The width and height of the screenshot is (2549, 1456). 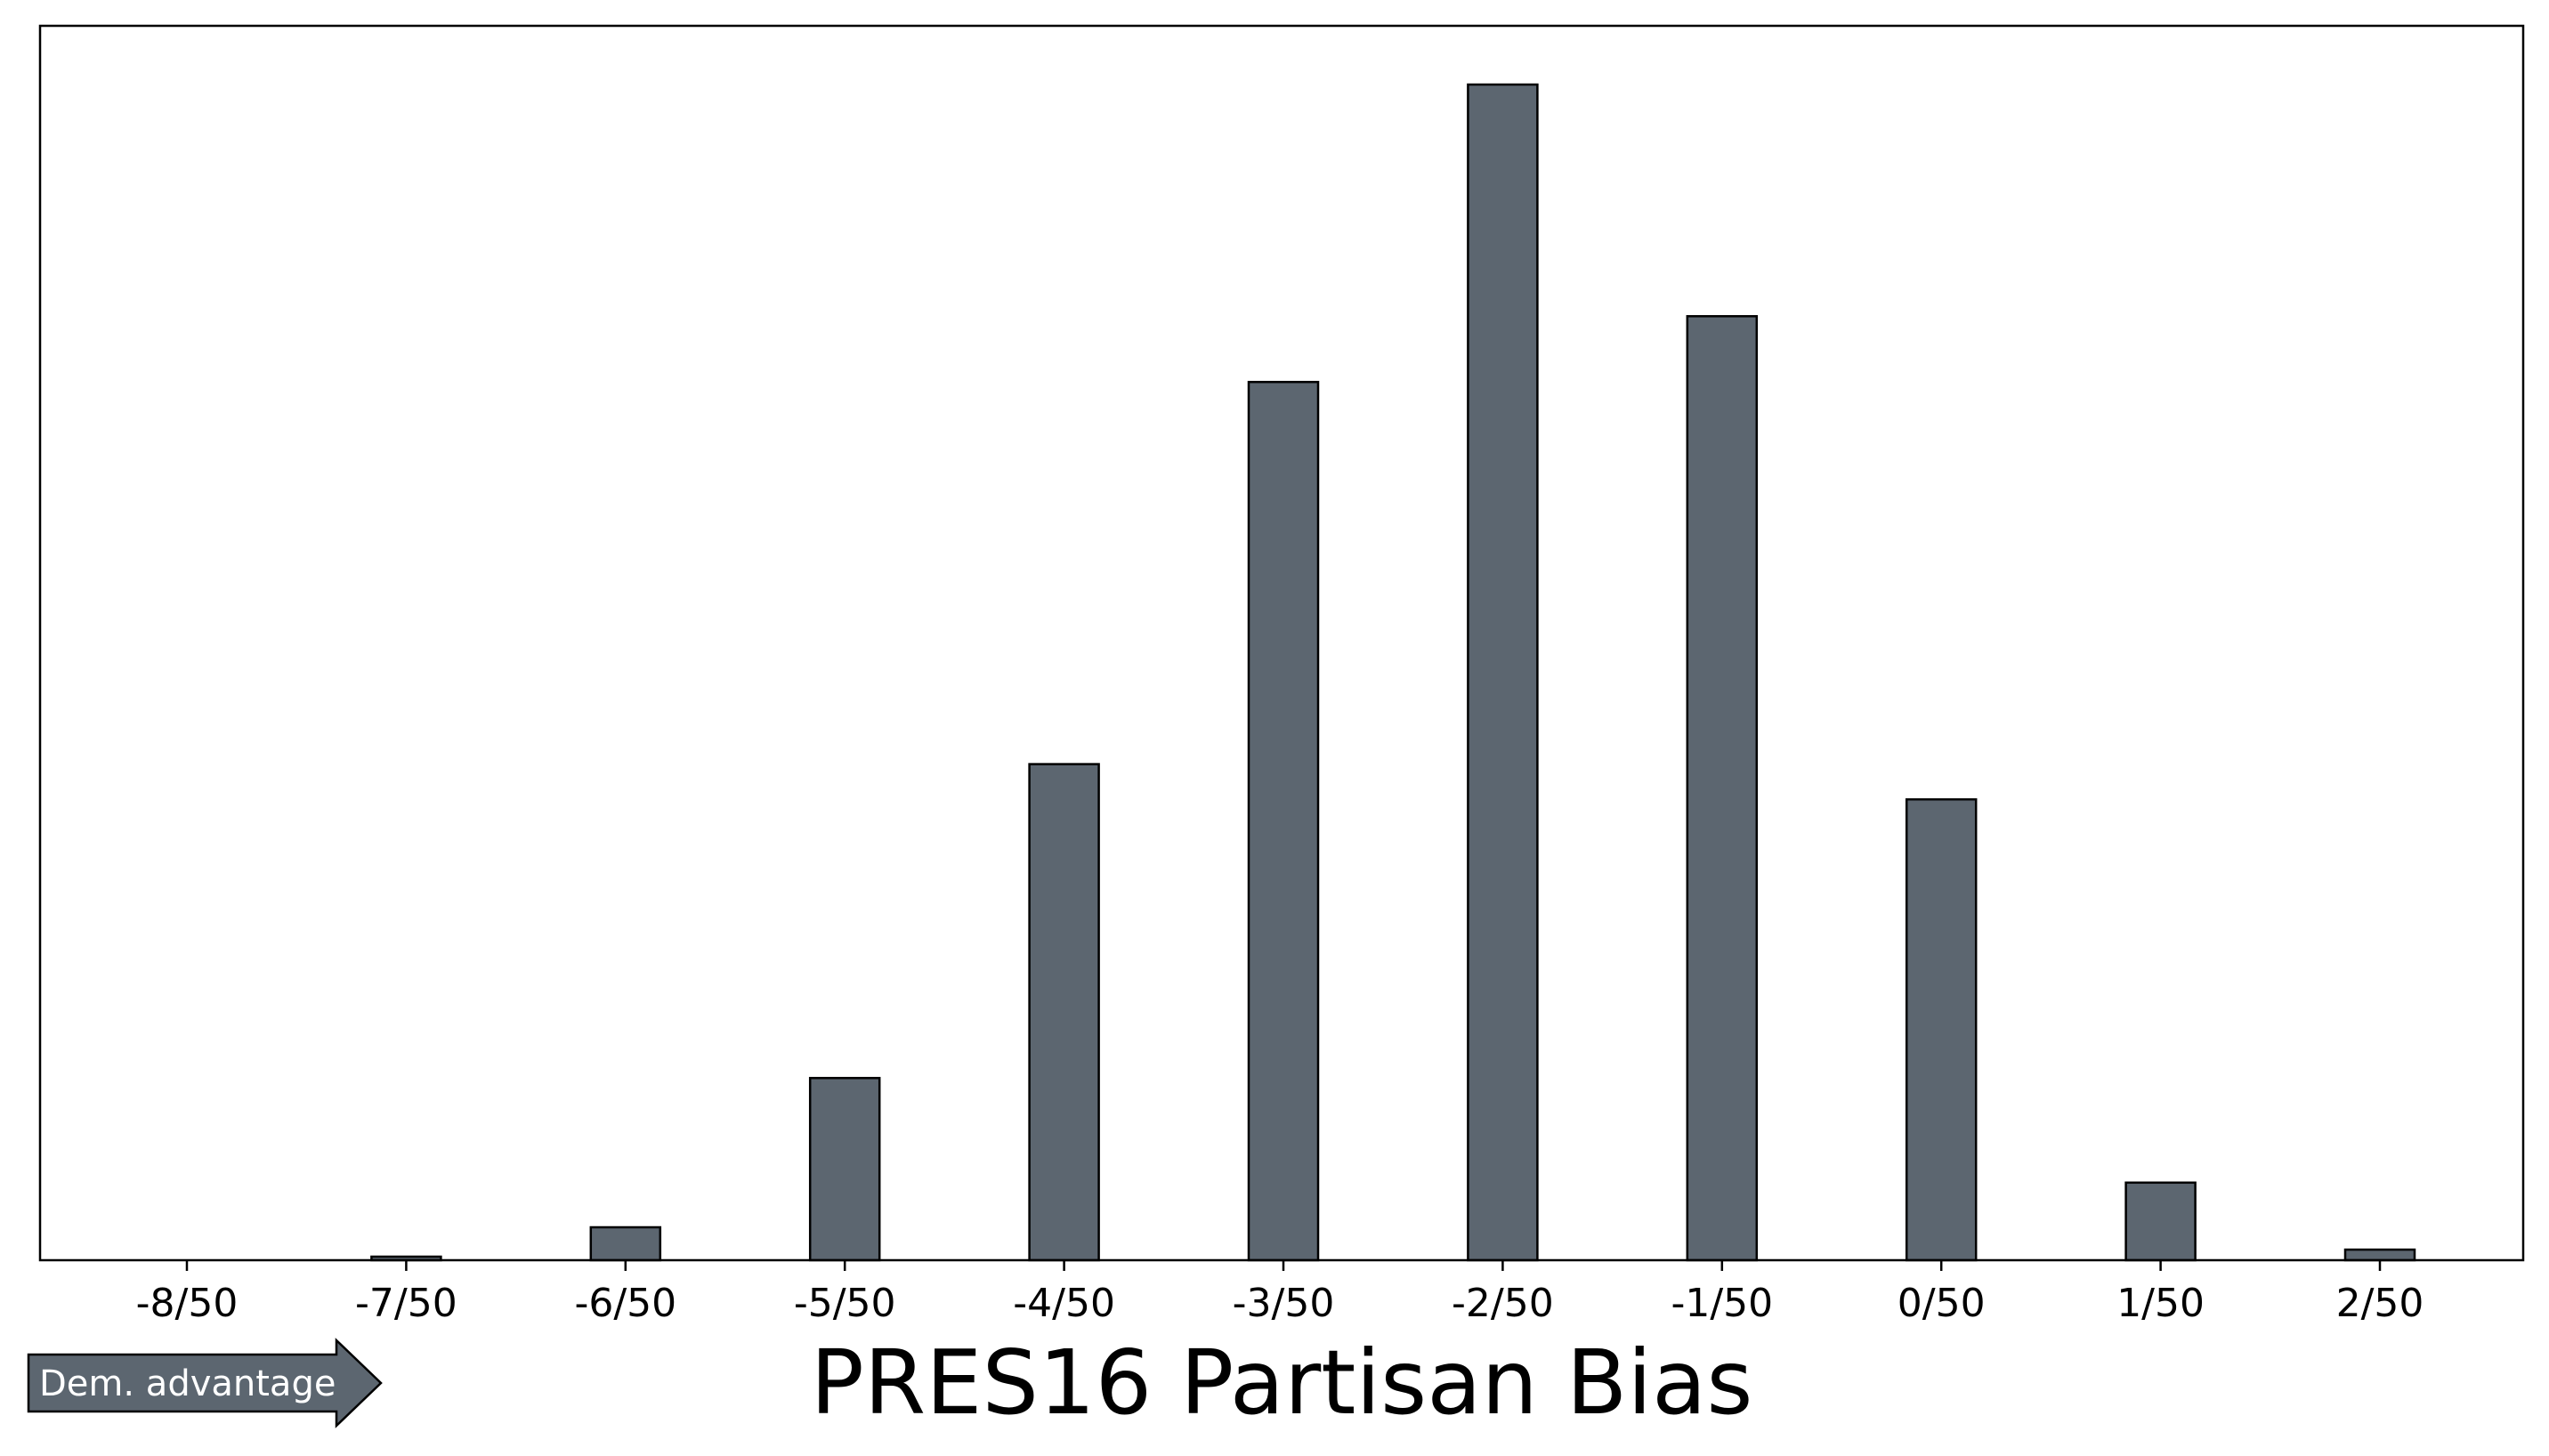 What do you see at coordinates (1064, 1303) in the screenshot?
I see `x-tick-label: -4/50` at bounding box center [1064, 1303].